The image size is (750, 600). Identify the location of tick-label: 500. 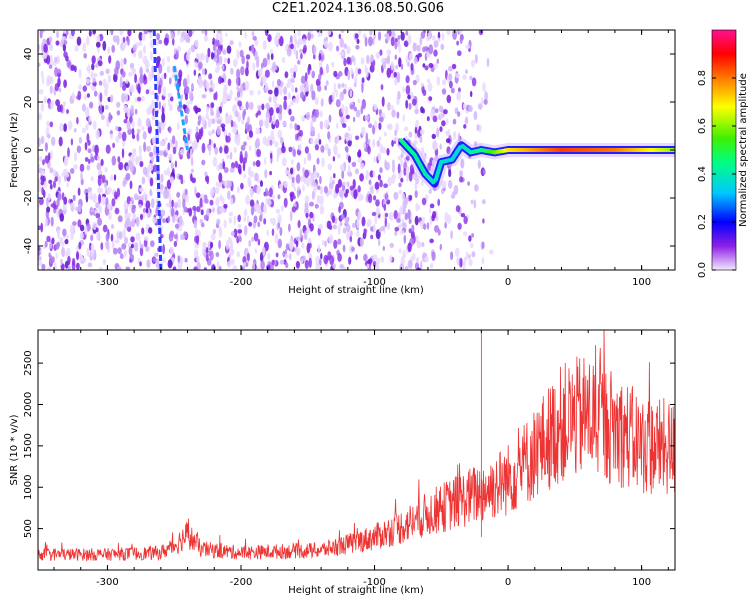
(28, 528).